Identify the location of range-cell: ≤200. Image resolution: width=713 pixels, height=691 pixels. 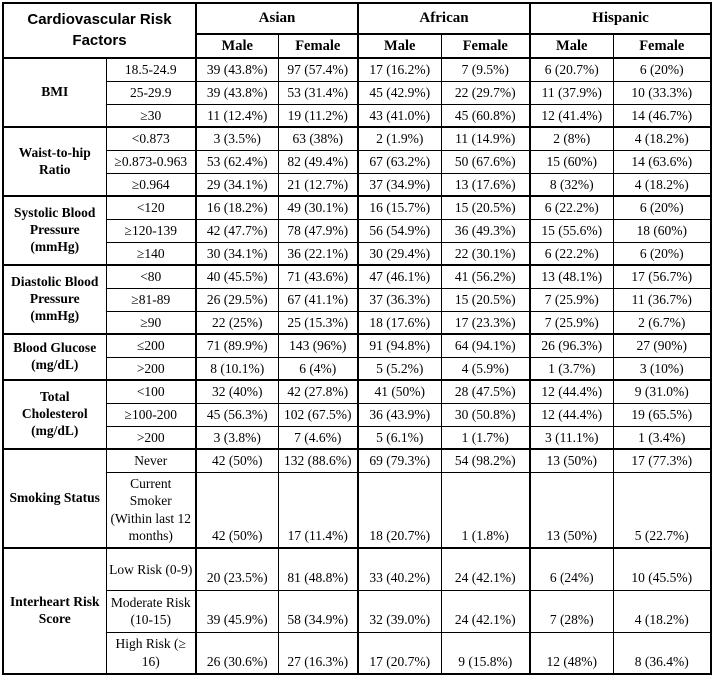
(151, 345).